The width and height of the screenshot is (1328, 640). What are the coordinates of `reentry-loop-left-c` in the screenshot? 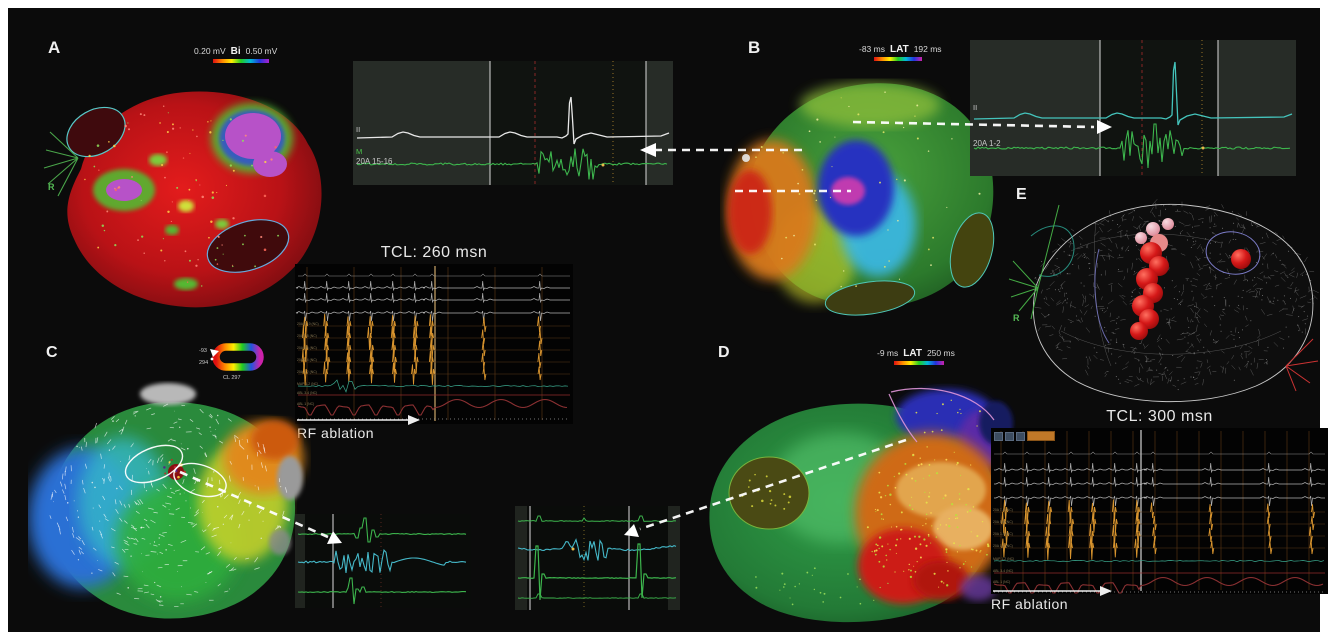 It's located at (154, 464).